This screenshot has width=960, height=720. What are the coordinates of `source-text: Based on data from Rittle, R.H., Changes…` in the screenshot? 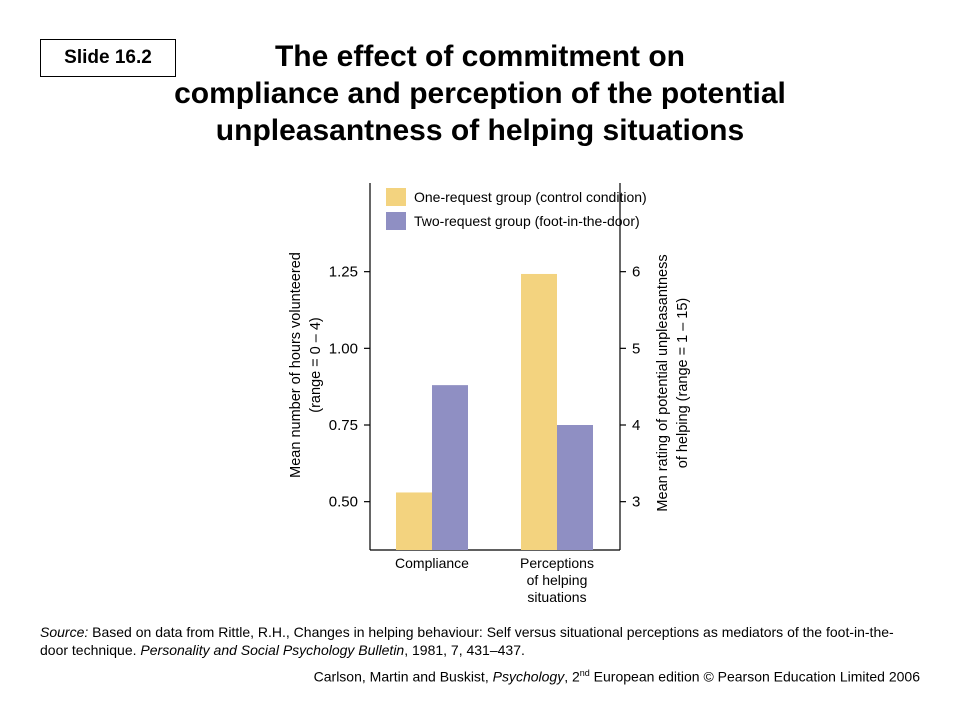 It's located at (467, 641).